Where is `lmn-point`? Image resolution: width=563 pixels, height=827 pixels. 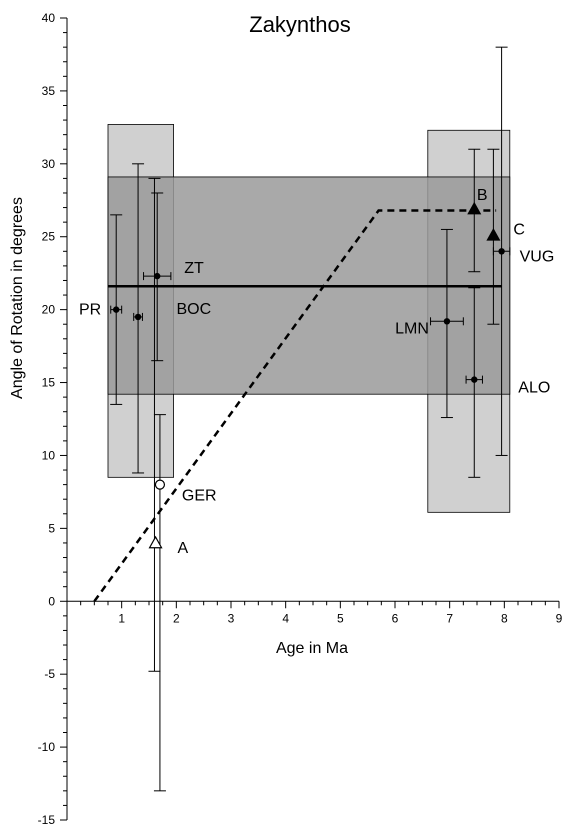 lmn-point is located at coordinates (447, 321).